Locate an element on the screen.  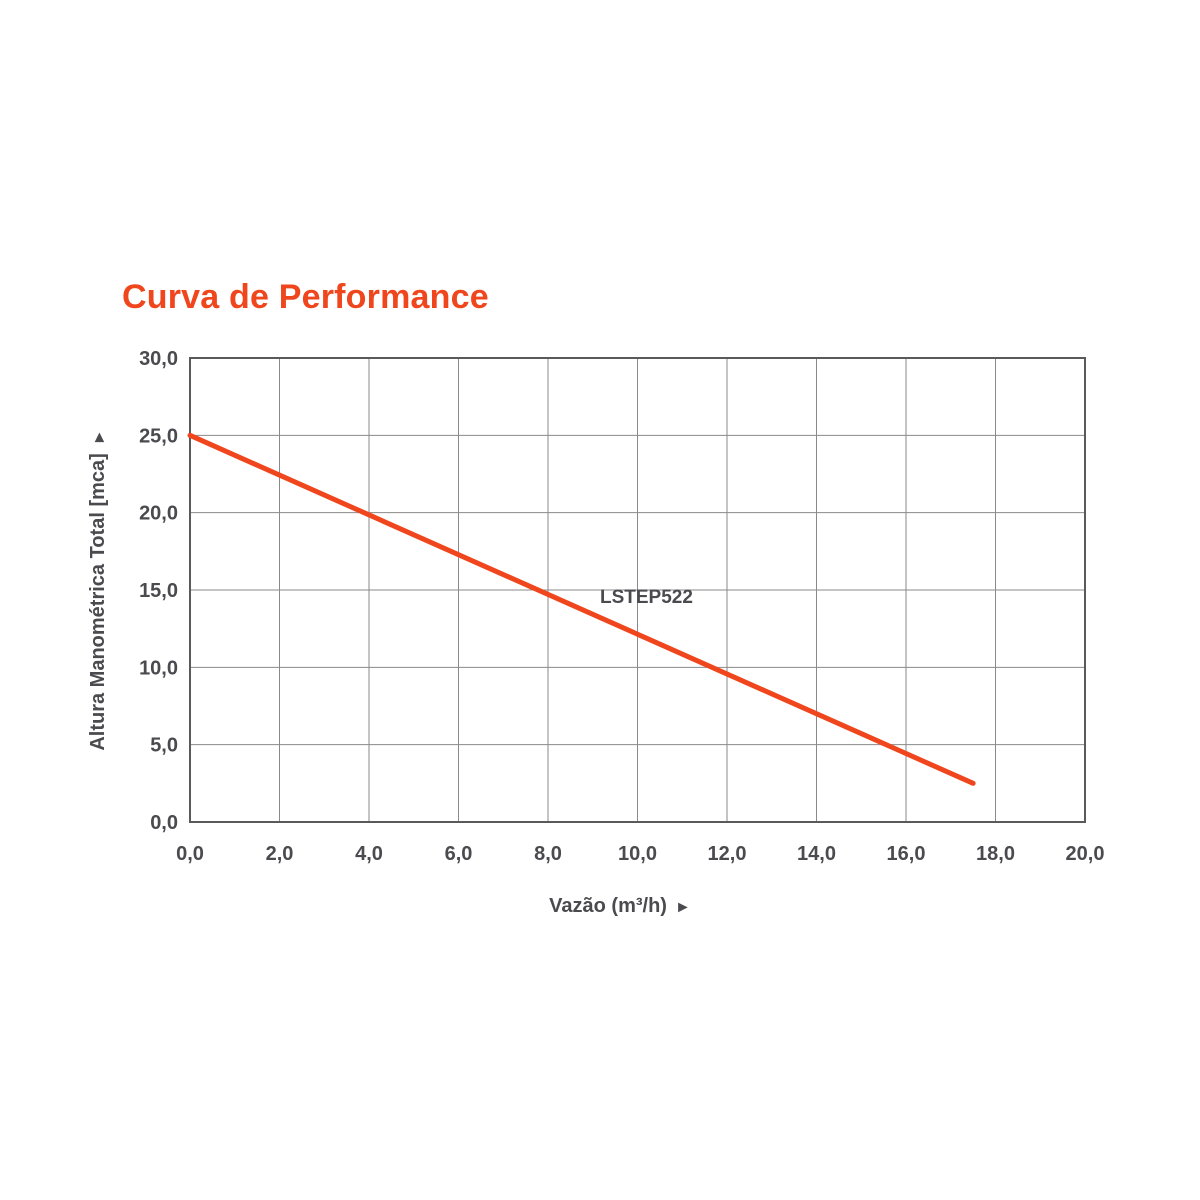
x-tick-label: 2,0 is located at coordinates (280, 854).